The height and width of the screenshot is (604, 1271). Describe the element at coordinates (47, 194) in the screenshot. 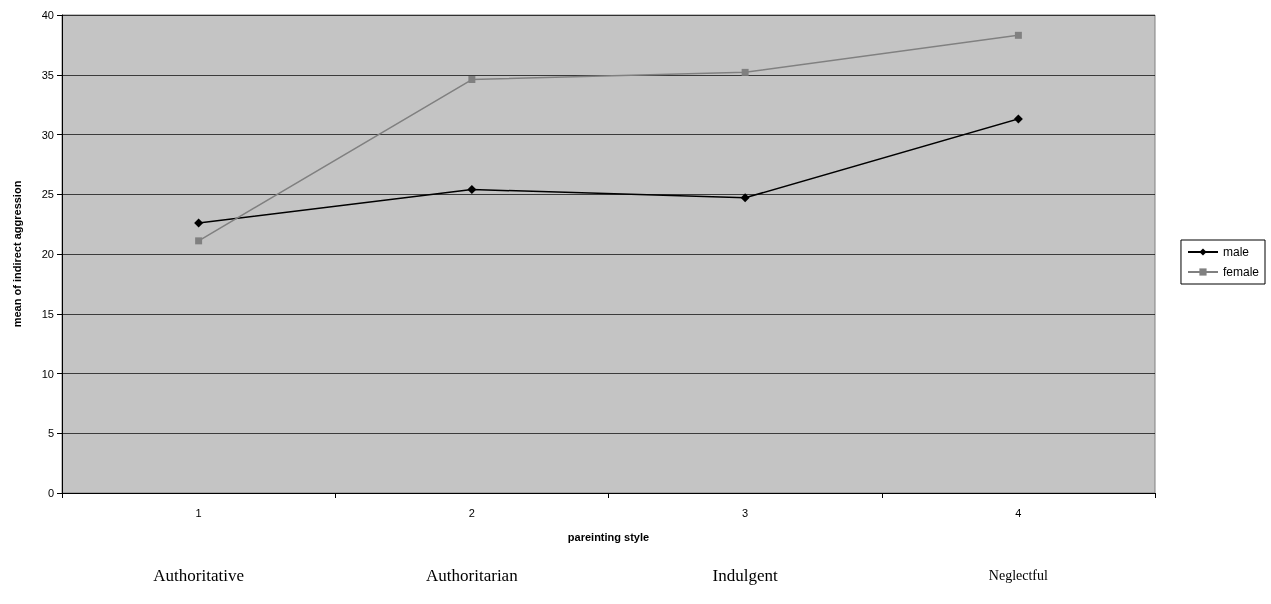

I see `y-tick-label: 25` at that location.